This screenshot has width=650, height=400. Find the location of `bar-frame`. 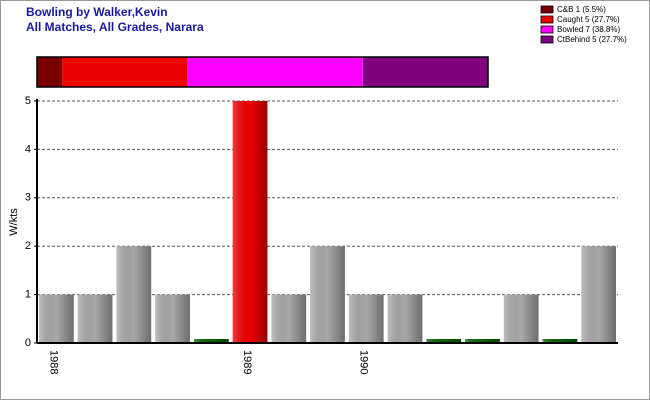

bar-frame is located at coordinates (262, 72).